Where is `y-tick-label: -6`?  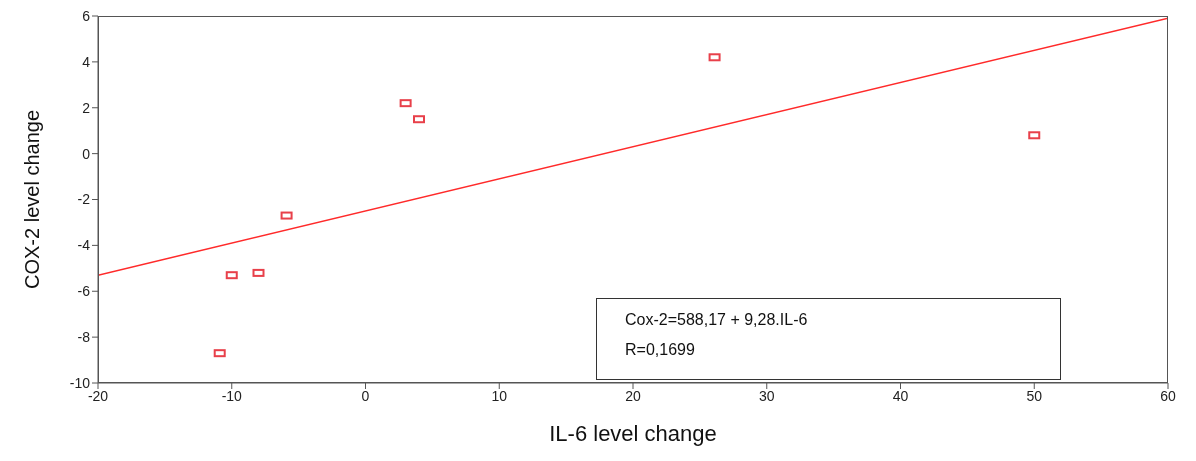
y-tick-label: -6 is located at coordinates (84, 291).